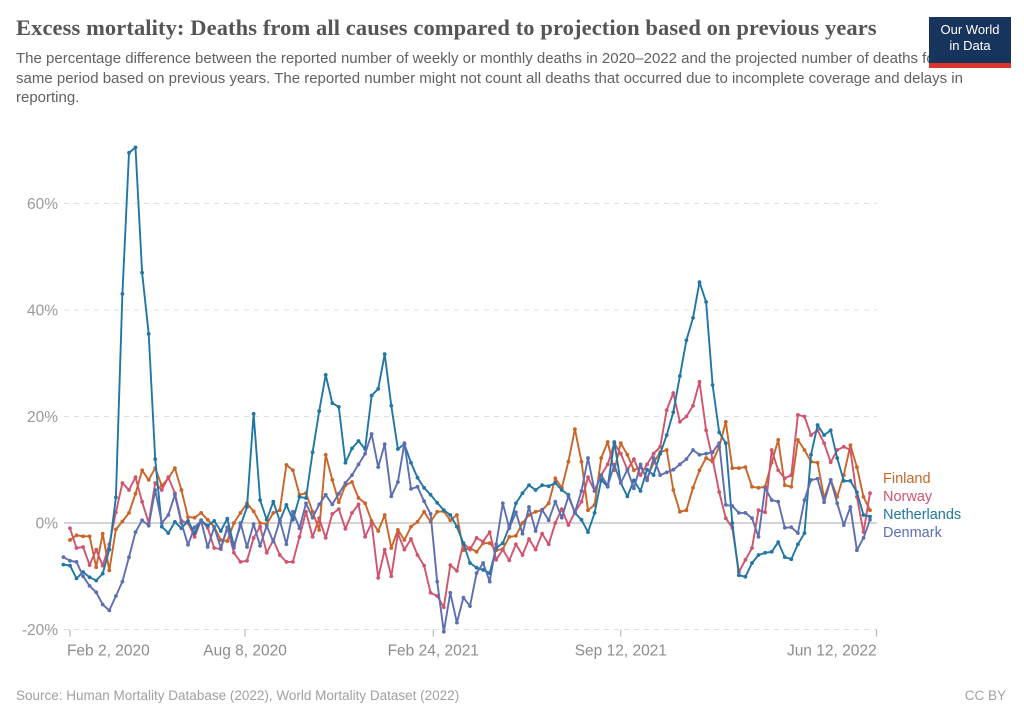 Image resolution: width=1024 pixels, height=723 pixels. Describe the element at coordinates (908, 497) in the screenshot. I see `legend-label-norway: Norway` at that location.